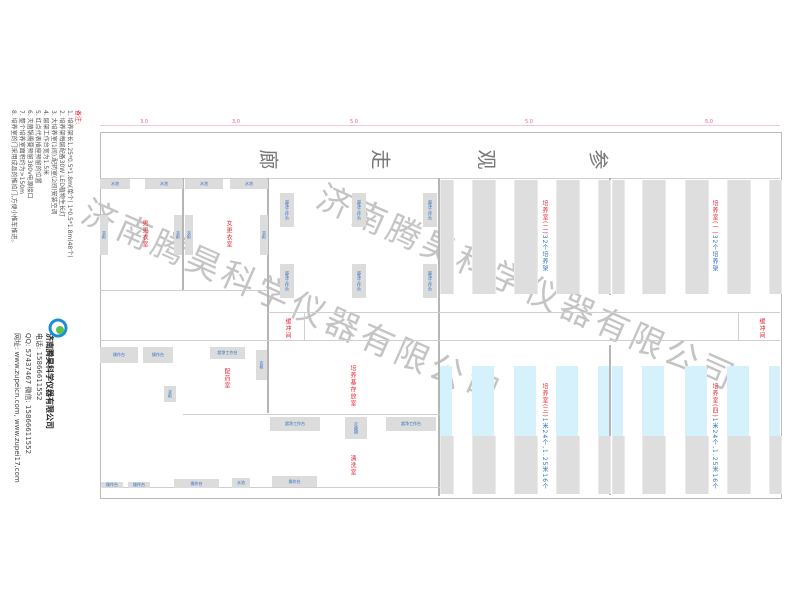 The image size is (800, 600). I want to click on notes-heading: 备注:, so click(77, 117).